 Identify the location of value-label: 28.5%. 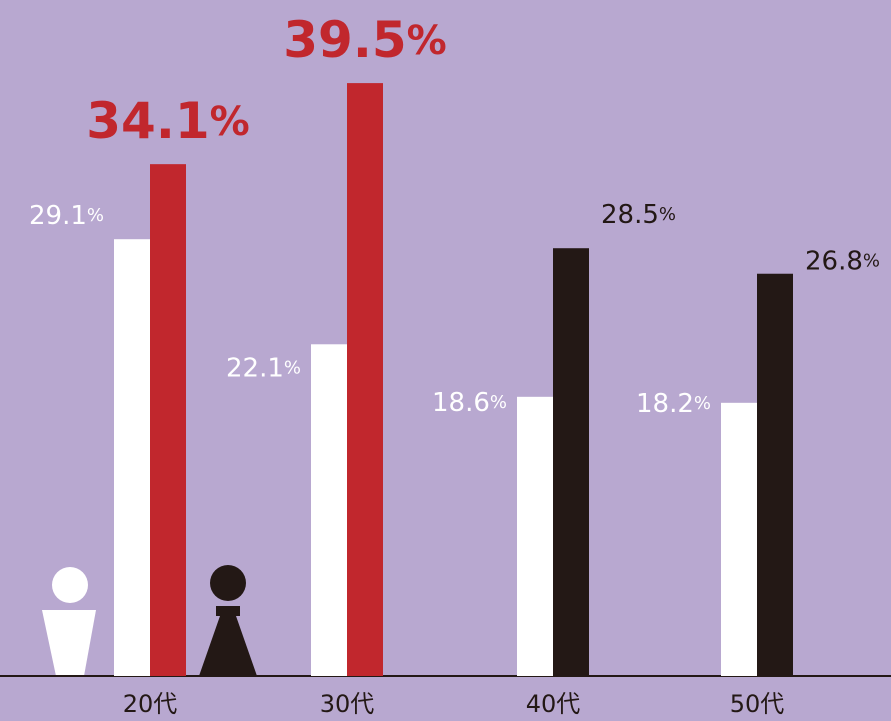
(638, 215).